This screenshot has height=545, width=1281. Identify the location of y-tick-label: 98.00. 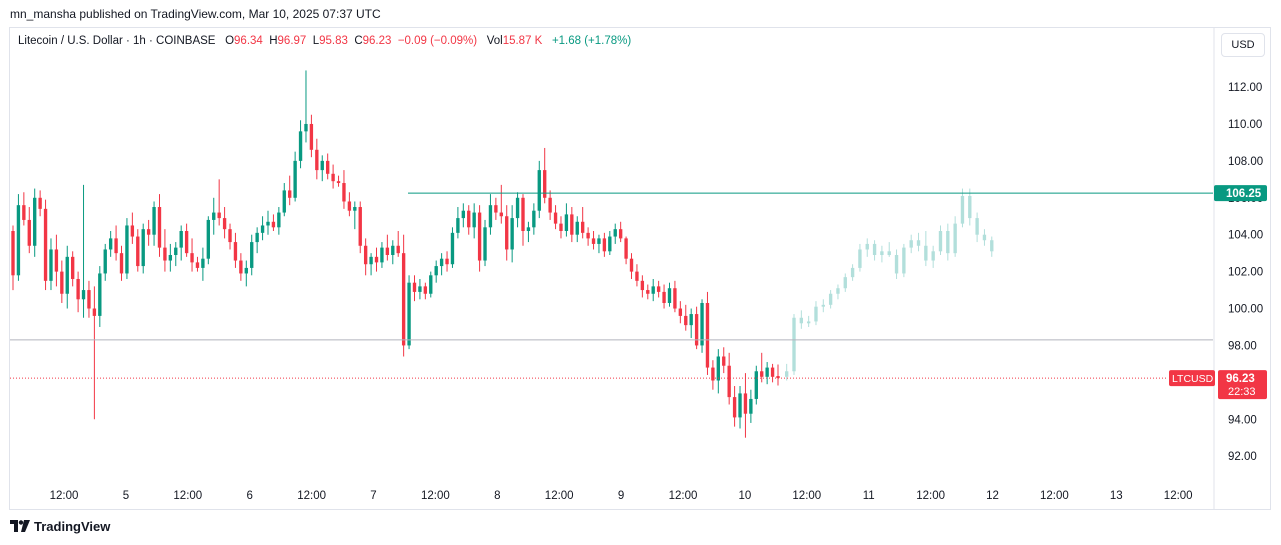
(1242, 346).